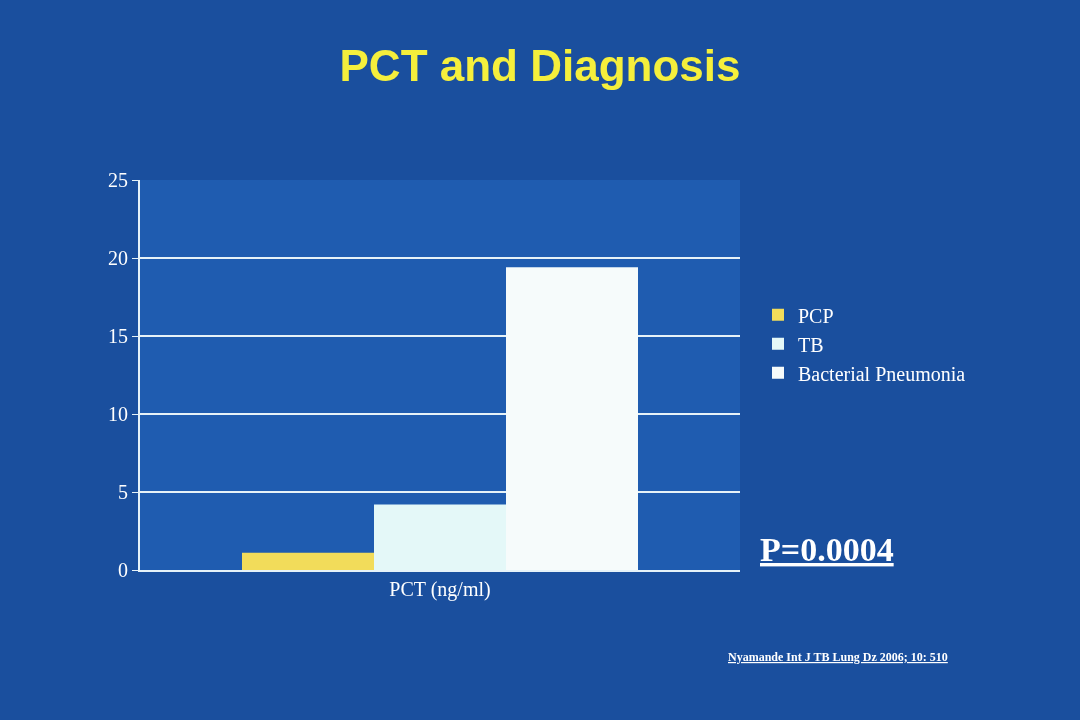 Image resolution: width=1080 pixels, height=720 pixels. What do you see at coordinates (123, 570) in the screenshot?
I see `y-tick-label: 0` at bounding box center [123, 570].